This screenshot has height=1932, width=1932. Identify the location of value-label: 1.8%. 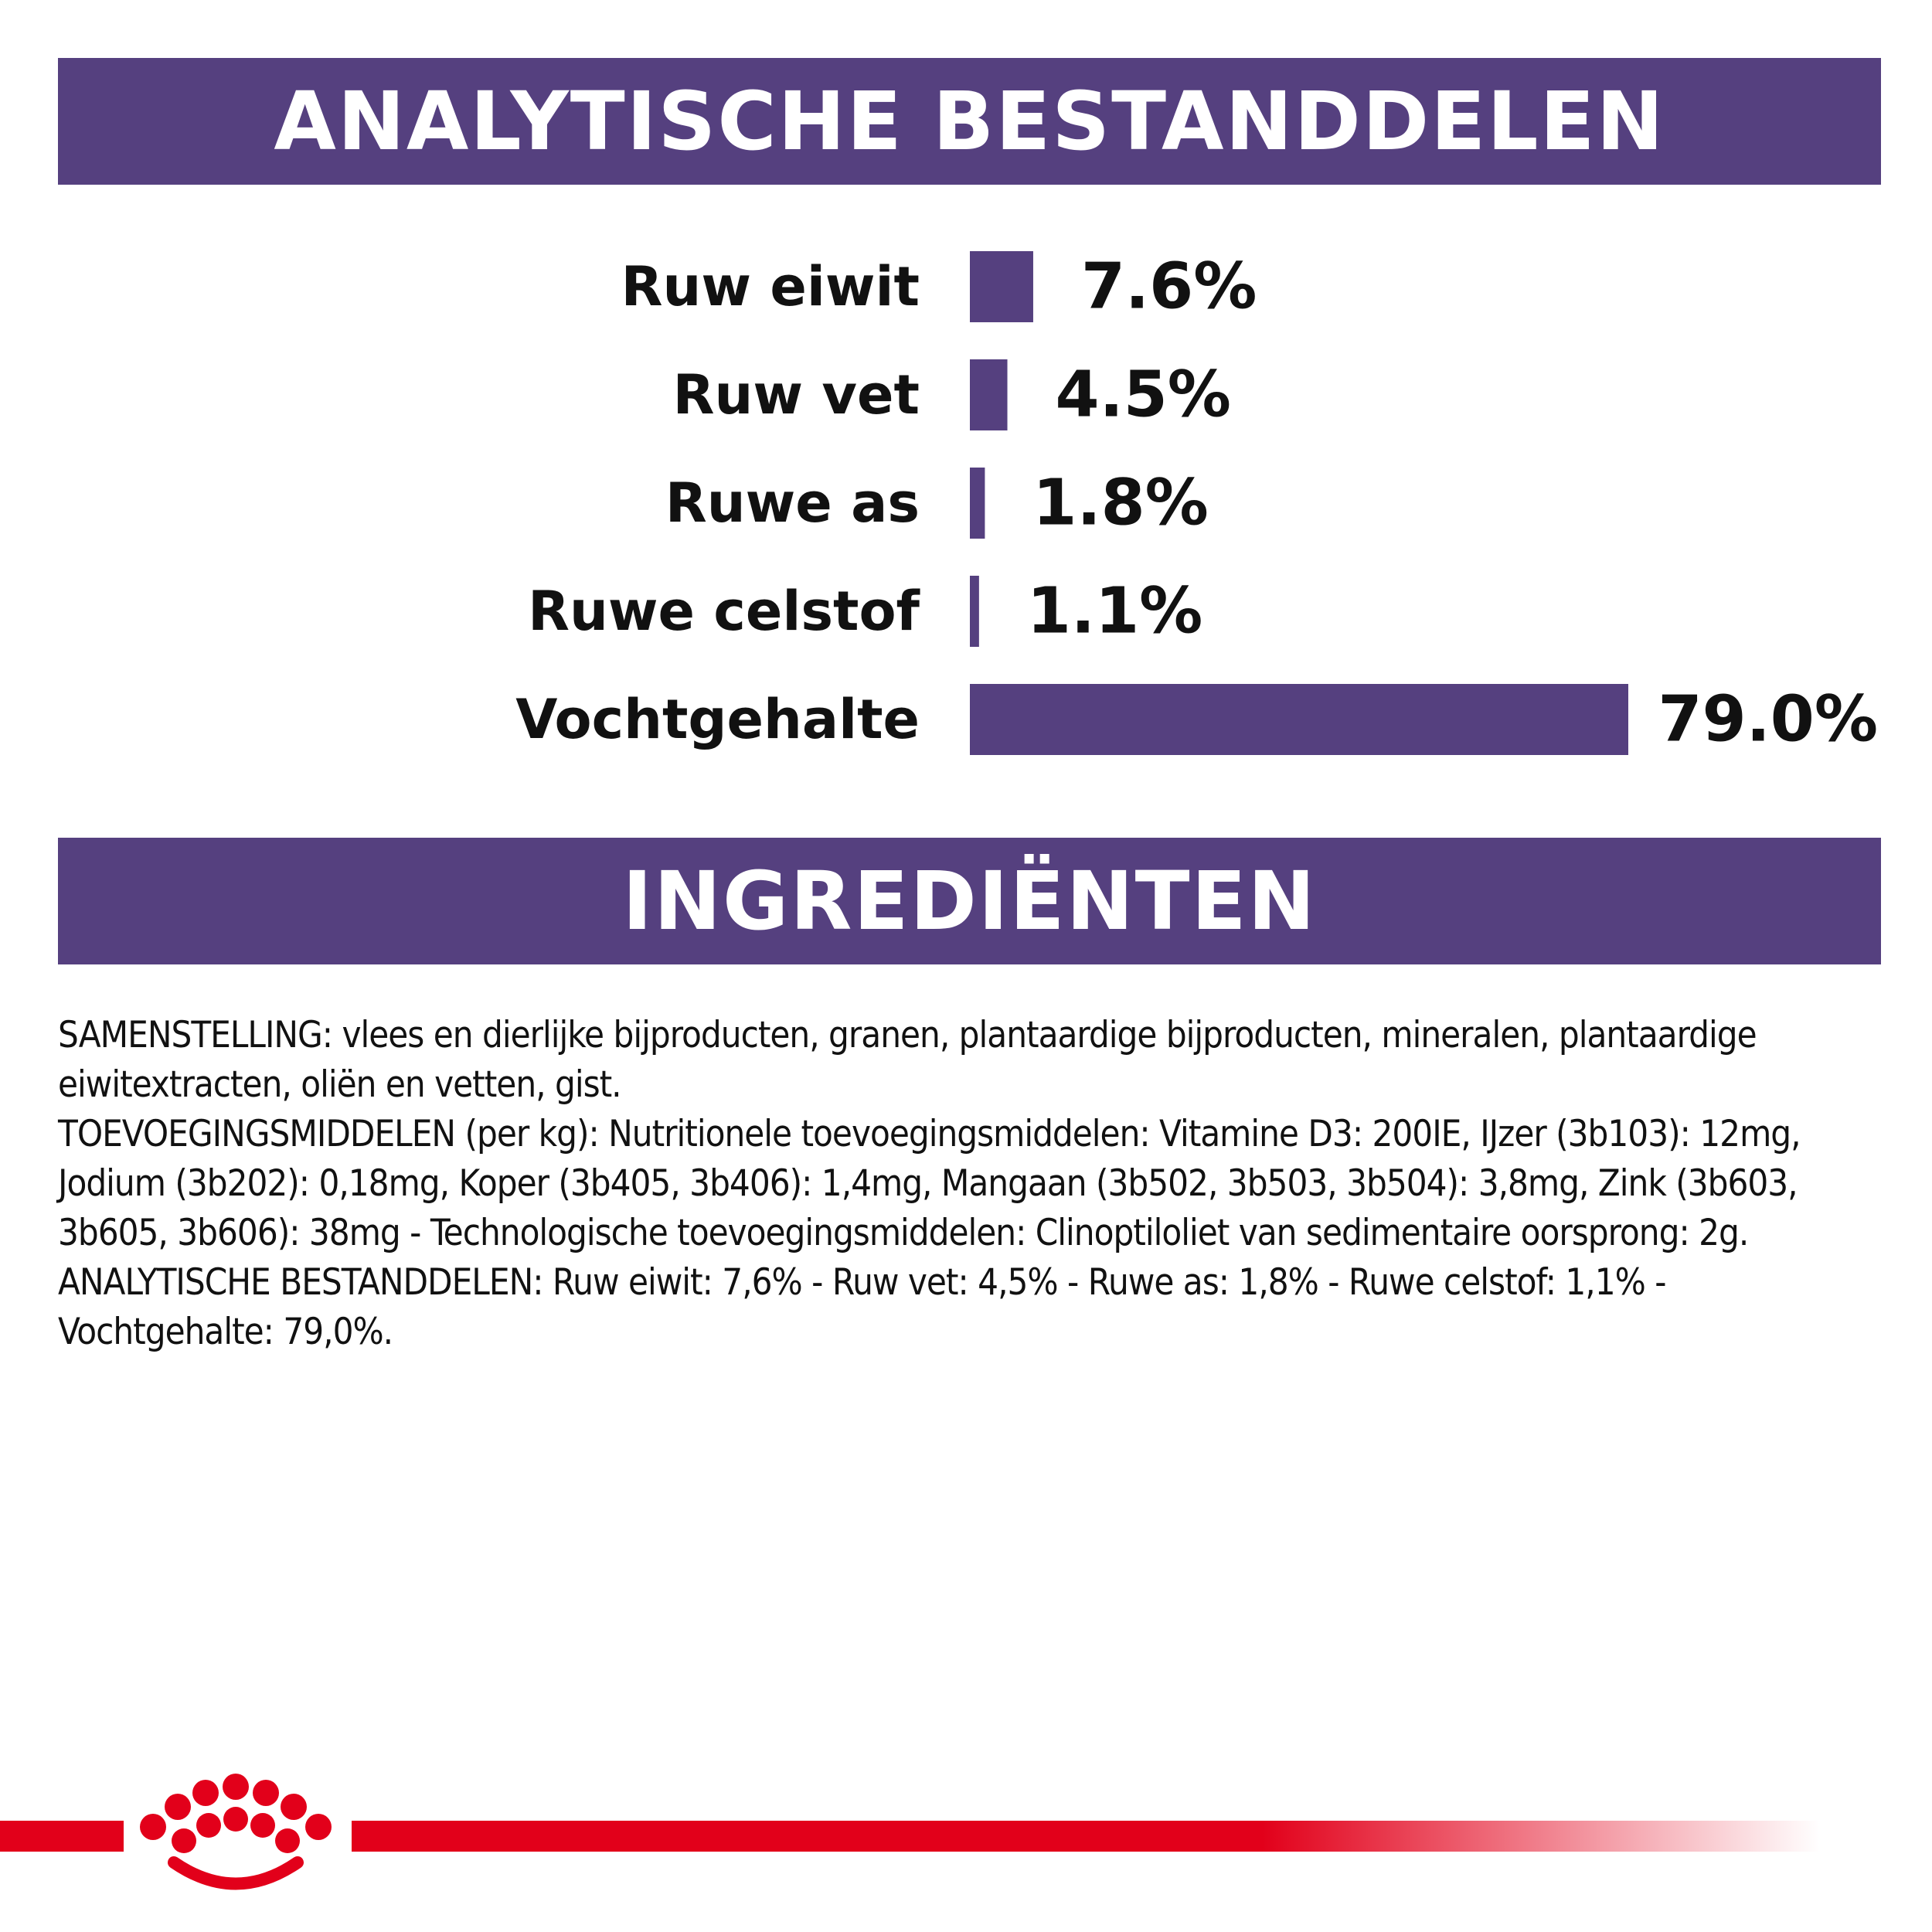
(1120, 503).